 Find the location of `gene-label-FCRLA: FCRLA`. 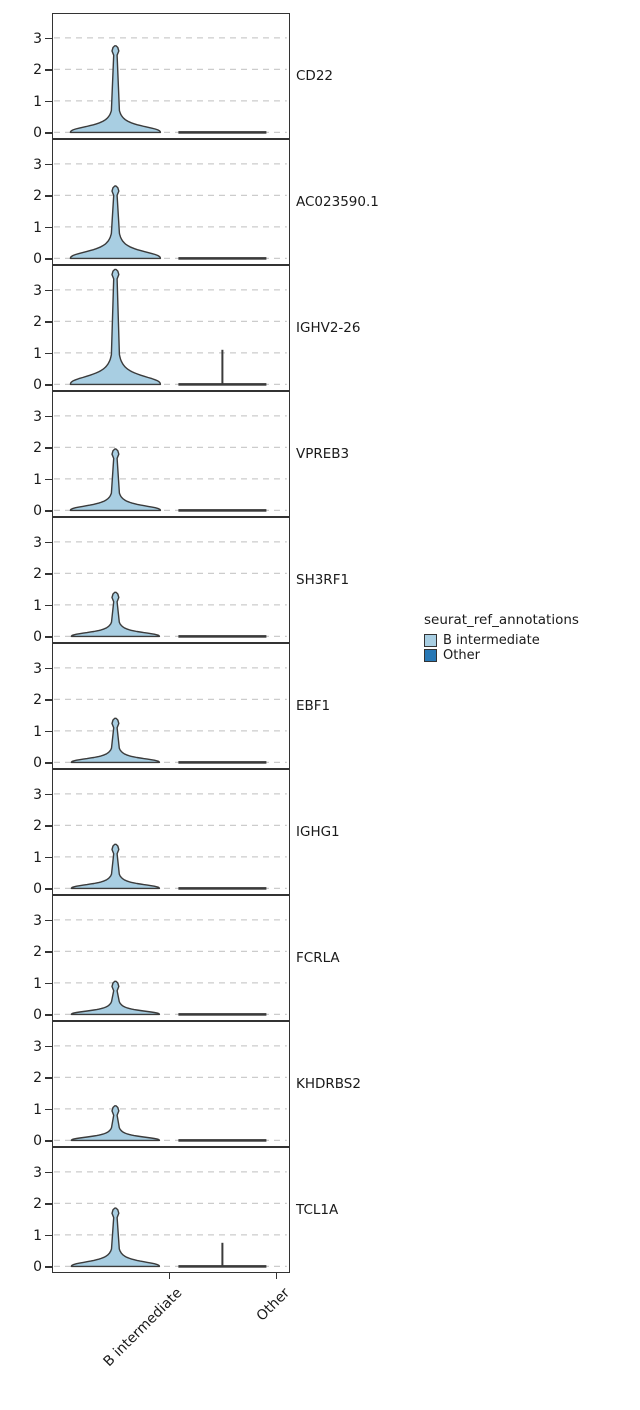

gene-label-FCRLA: FCRLA is located at coordinates (318, 958).